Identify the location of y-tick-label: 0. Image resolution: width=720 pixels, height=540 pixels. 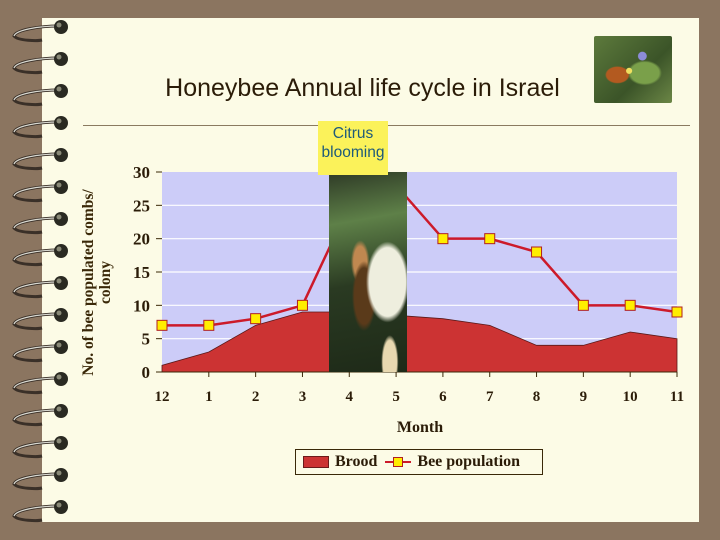
(146, 372).